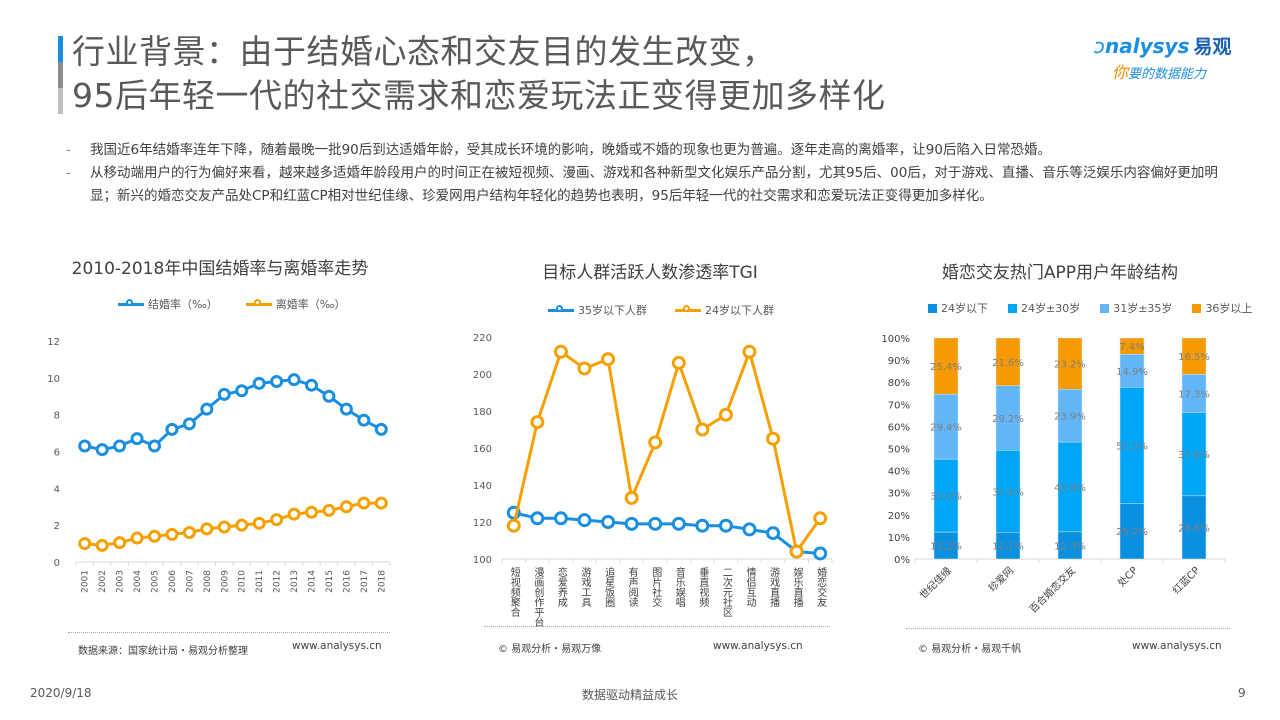 The image size is (1280, 720). Describe the element at coordinates (313, 581) in the screenshot. I see `x-tick-label: 2014` at that location.